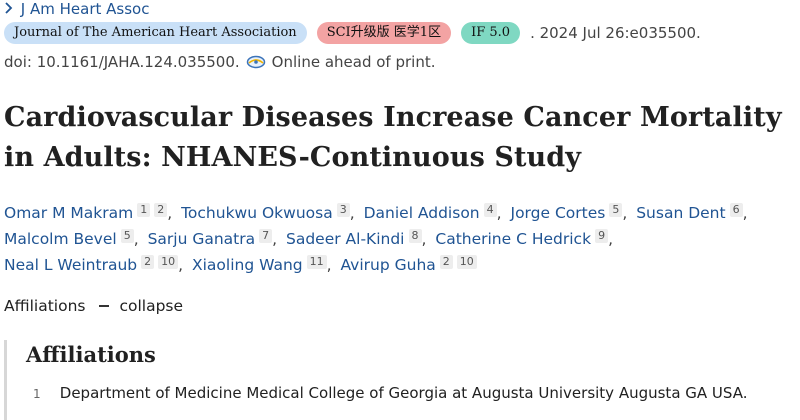 This screenshot has width=800, height=420. I want to click on affiliation-ref-link: 7, so click(266, 236).